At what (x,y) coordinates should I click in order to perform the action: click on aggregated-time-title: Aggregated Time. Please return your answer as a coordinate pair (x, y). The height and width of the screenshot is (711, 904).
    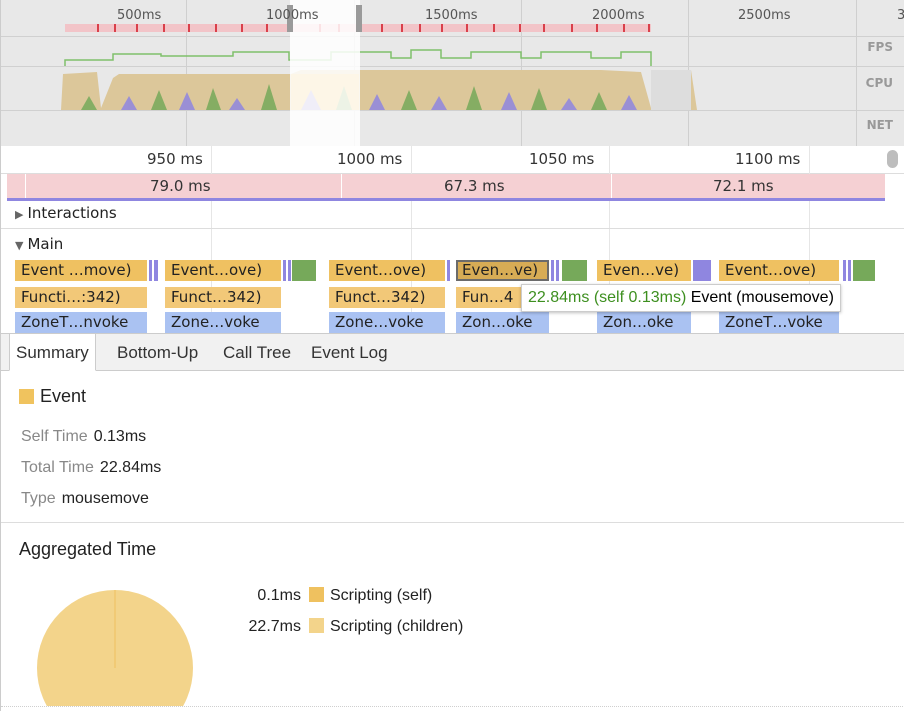
    Looking at the image, I should click on (88, 549).